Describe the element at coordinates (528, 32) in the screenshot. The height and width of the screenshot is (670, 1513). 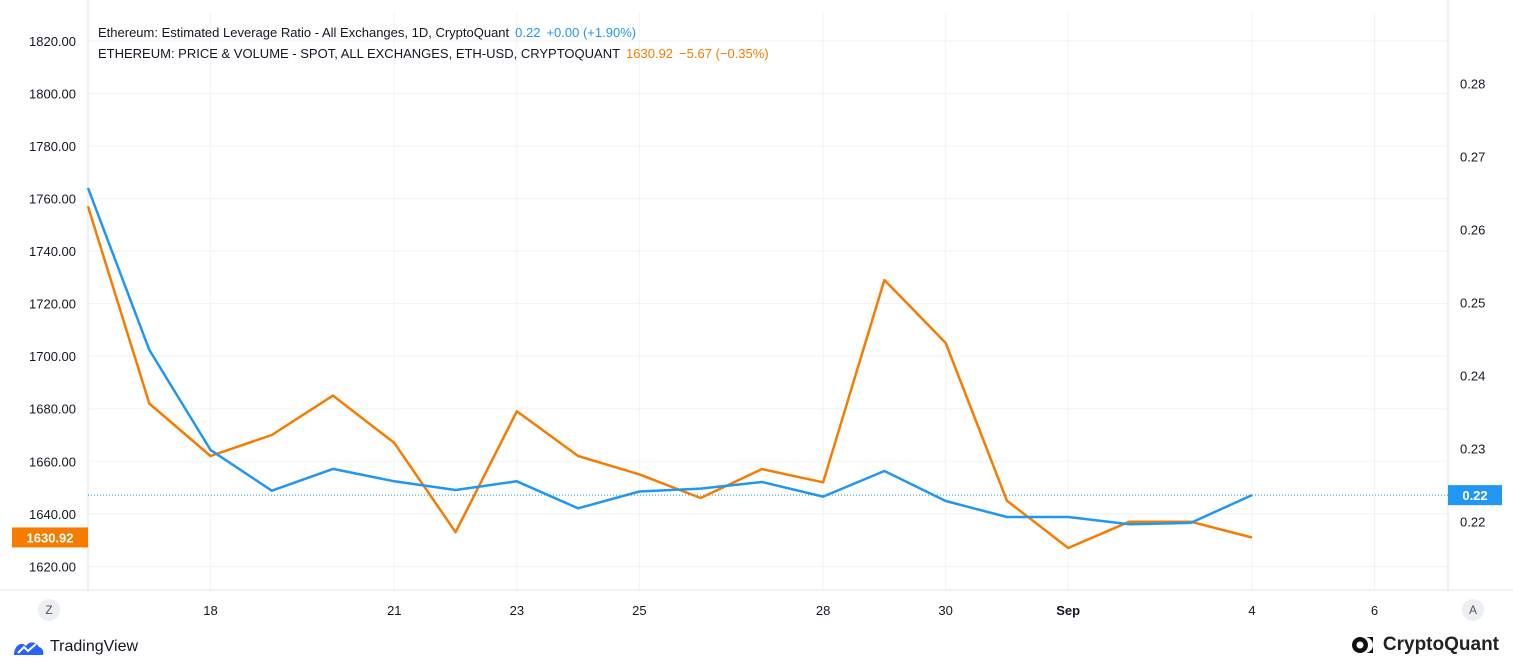
I see `legend-ratio-value: 0.22` at that location.